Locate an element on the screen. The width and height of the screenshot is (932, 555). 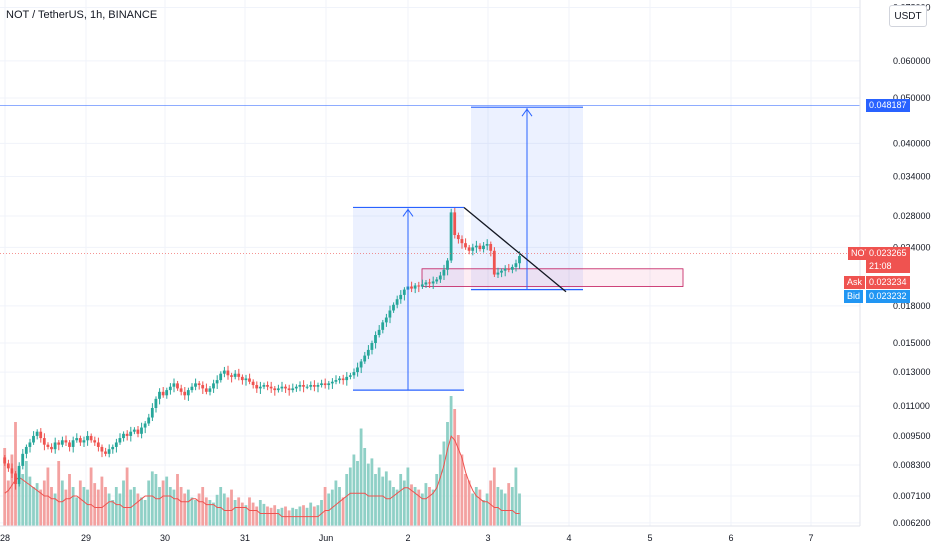
time-tick-label: 31 is located at coordinates (245, 538).